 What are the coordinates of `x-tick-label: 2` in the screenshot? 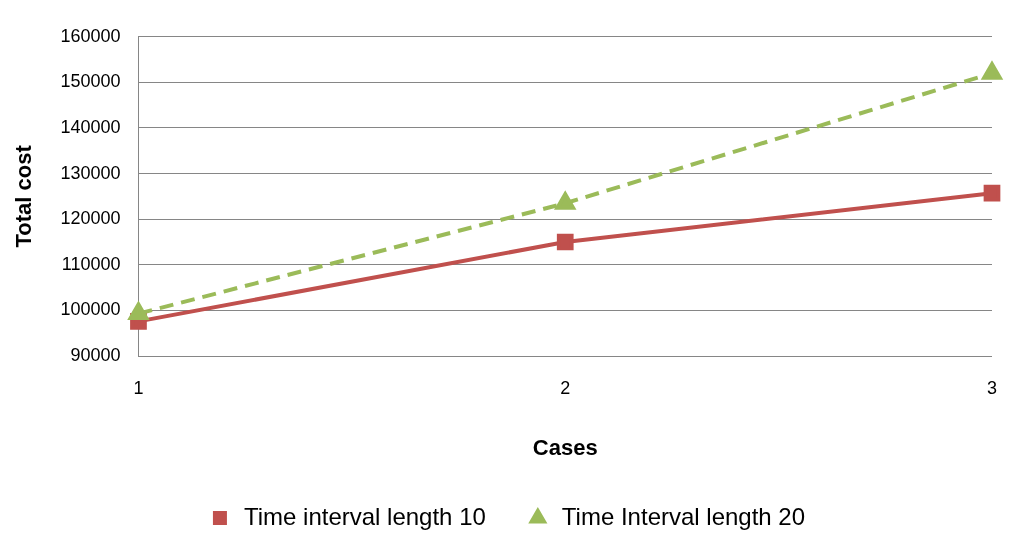 It's located at (565, 387).